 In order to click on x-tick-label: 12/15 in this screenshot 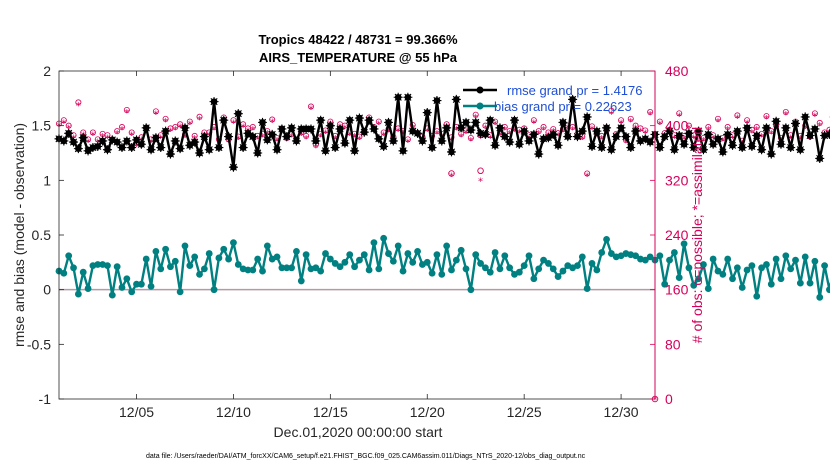, I will do `click(330, 412)`.